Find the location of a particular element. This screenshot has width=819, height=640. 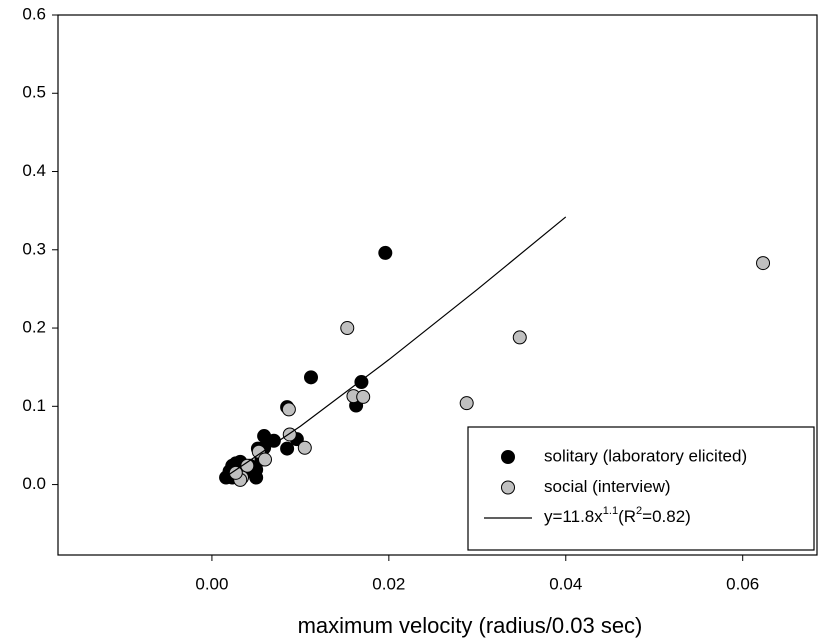

legend-label-part: 1.1 is located at coordinates (610, 511).